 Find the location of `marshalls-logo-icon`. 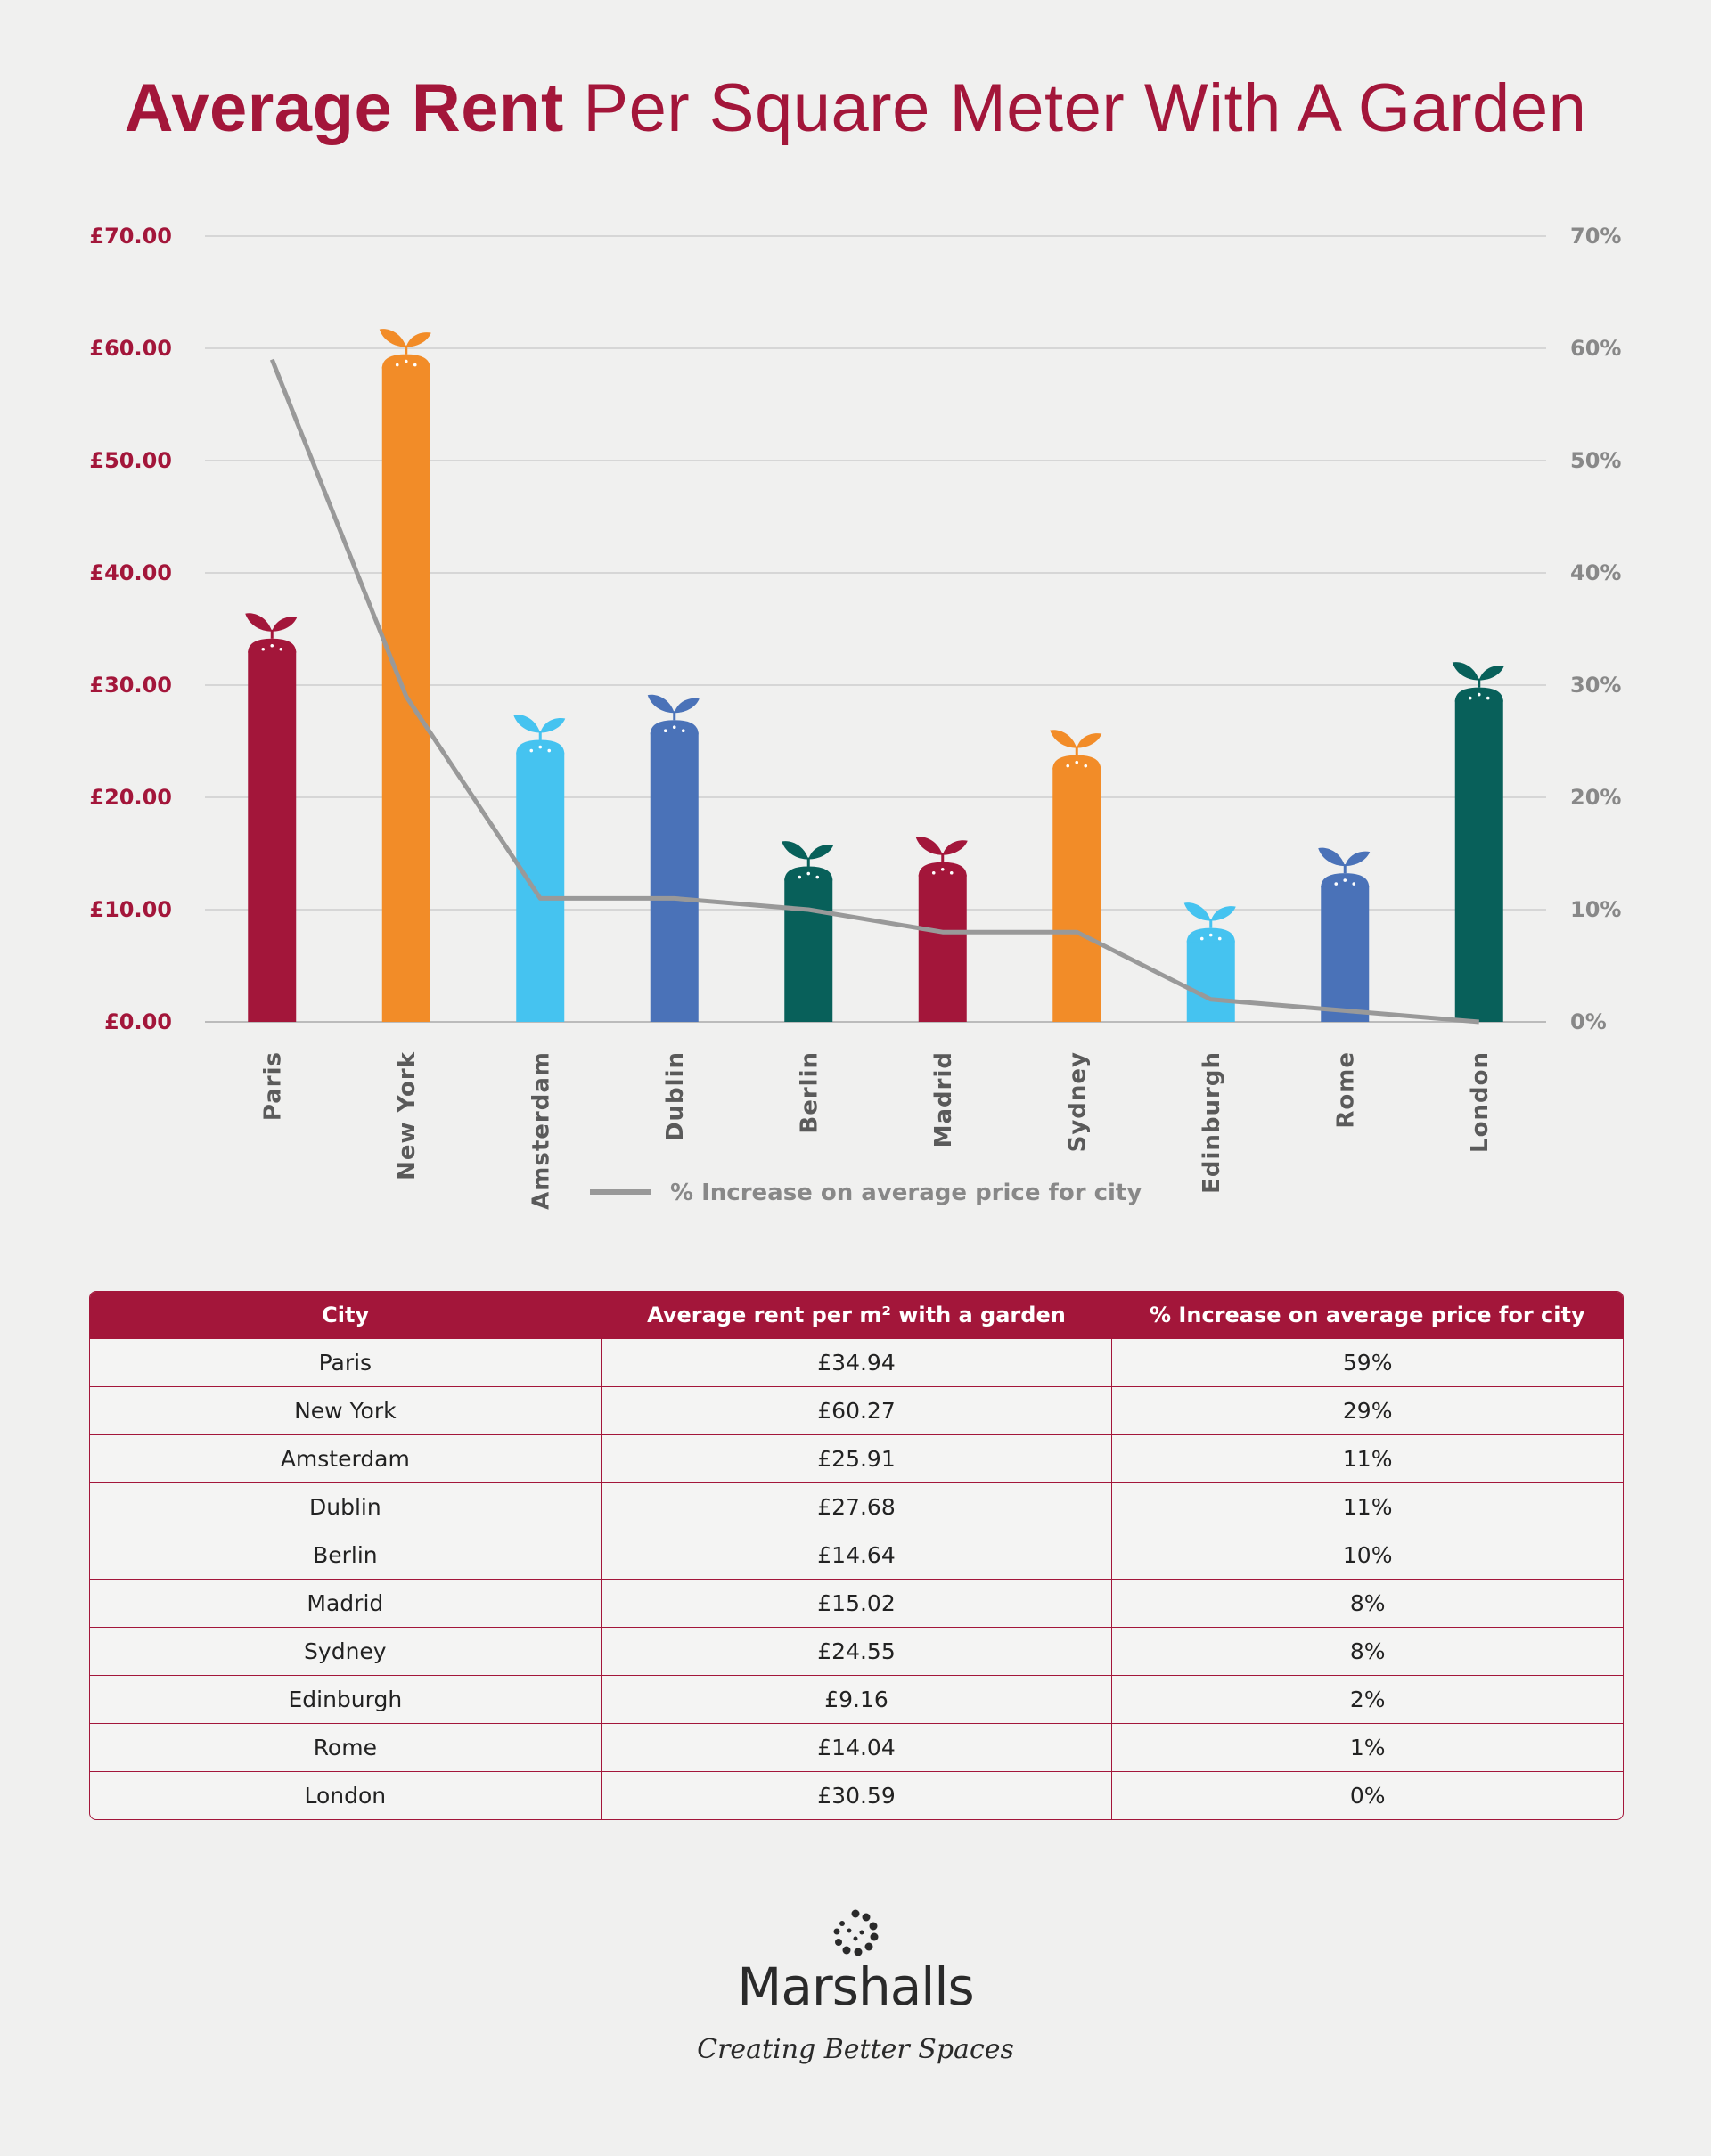

marshalls-logo-icon is located at coordinates (855, 1935).